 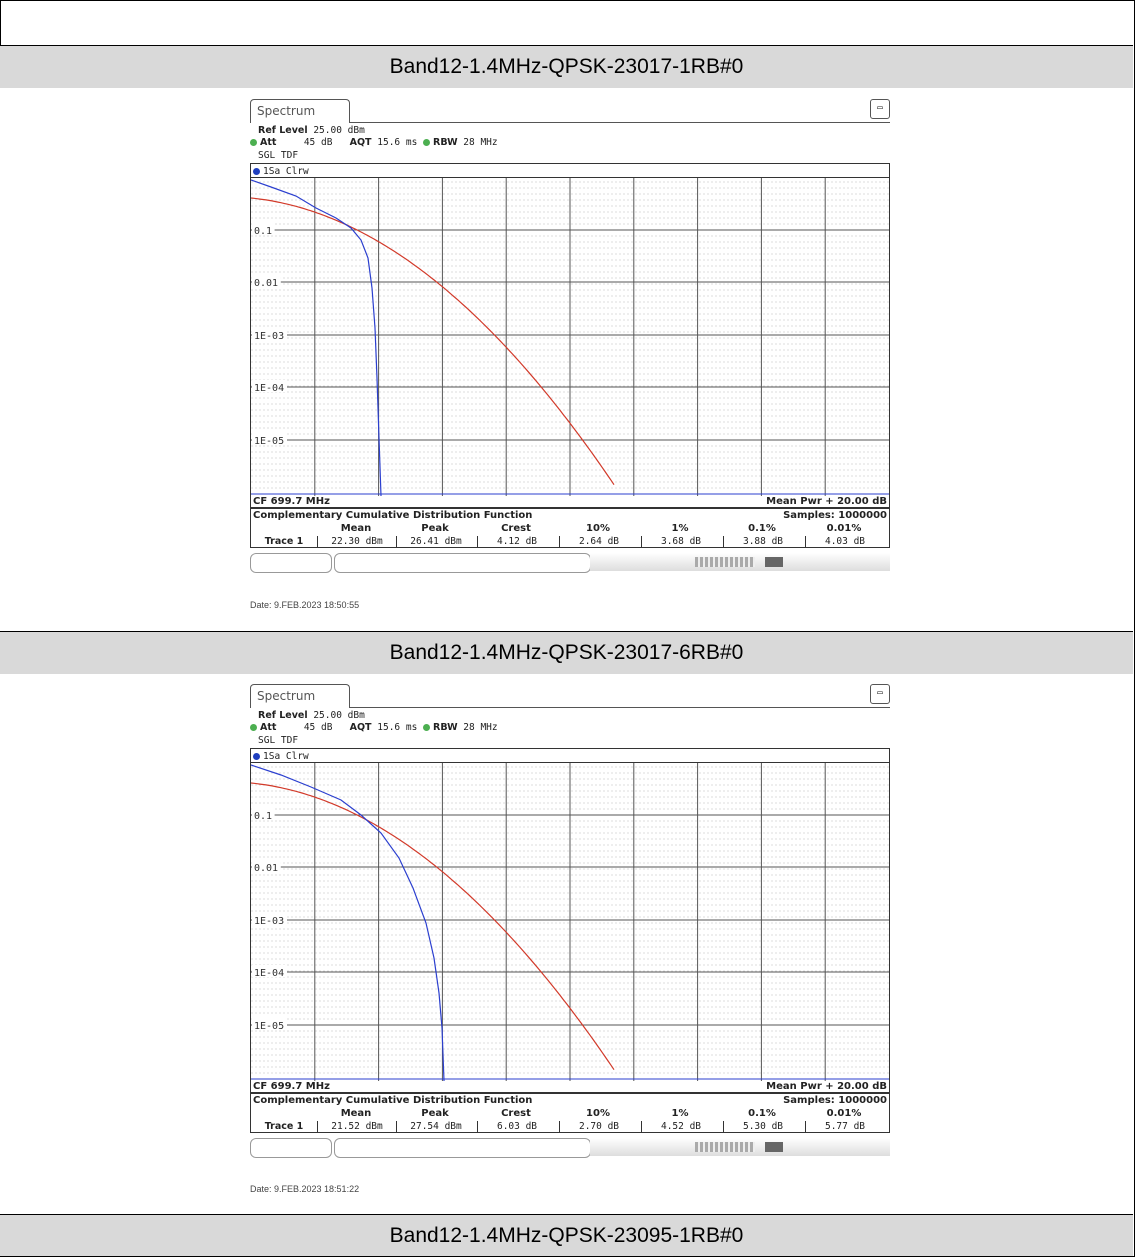 What do you see at coordinates (356, 1126) in the screenshot?
I see `cell-value: 21.52 dBm` at bounding box center [356, 1126].